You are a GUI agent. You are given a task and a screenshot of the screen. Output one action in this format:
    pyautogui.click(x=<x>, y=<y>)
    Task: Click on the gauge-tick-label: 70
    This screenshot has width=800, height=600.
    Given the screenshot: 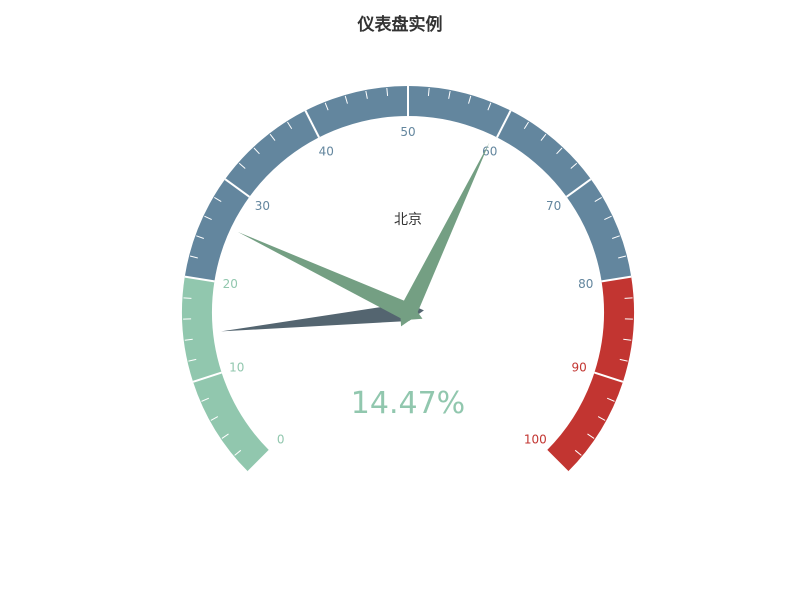 What is the action you would take?
    pyautogui.click(x=553, y=206)
    